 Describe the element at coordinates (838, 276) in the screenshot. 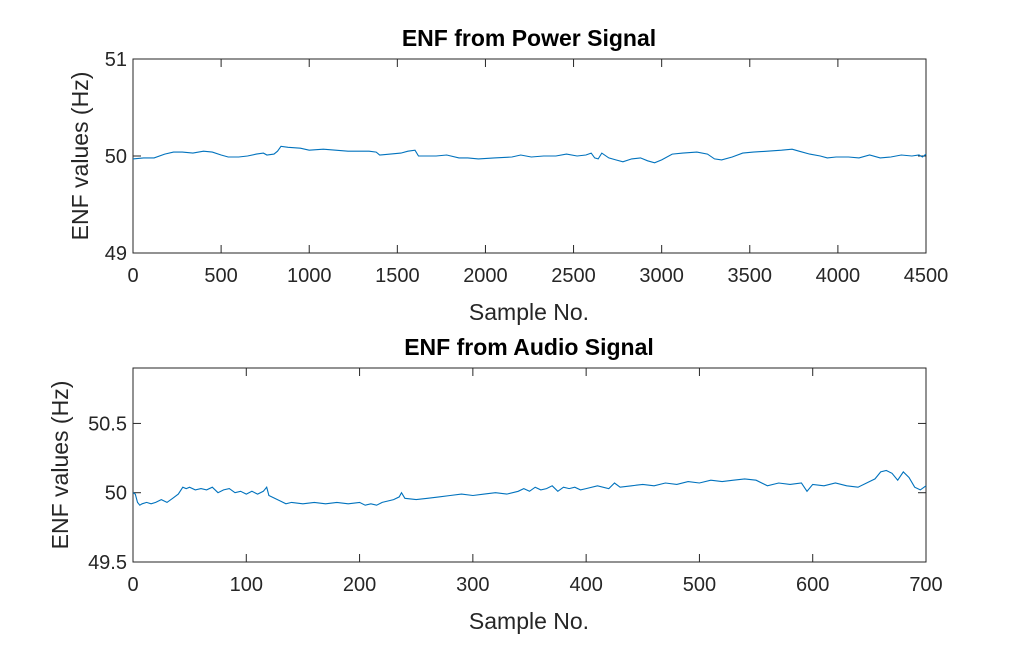

I see `x-tick-label: 4000` at that location.